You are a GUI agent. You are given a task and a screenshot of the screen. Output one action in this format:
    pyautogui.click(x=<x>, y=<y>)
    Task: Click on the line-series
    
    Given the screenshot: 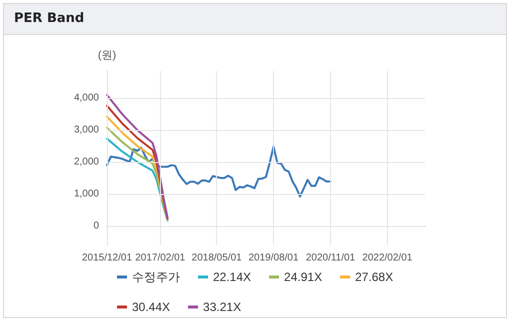 What is the action you would take?
    pyautogui.click(x=219, y=172)
    